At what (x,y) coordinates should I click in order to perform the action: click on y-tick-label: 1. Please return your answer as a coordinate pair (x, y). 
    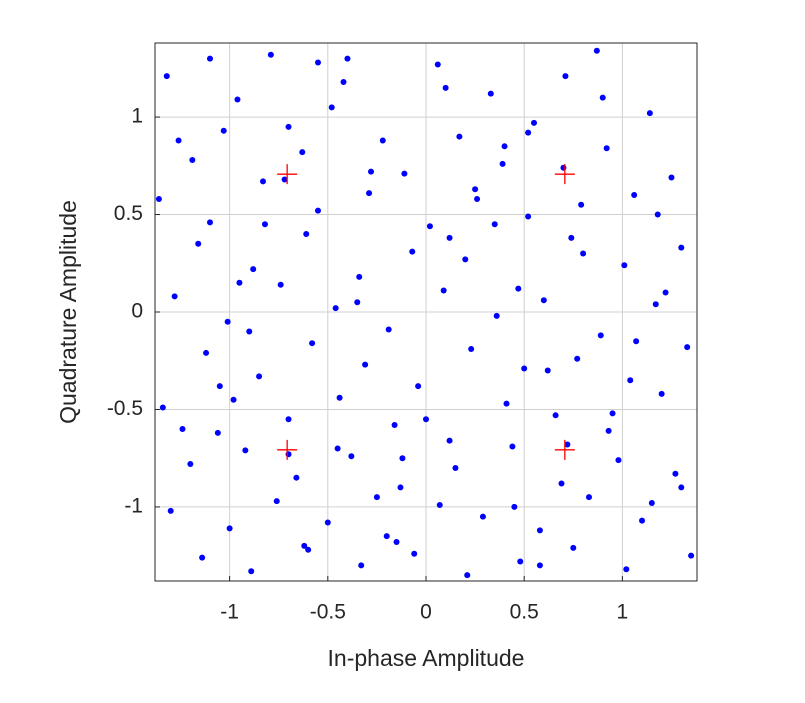
    Looking at the image, I should click on (137, 116).